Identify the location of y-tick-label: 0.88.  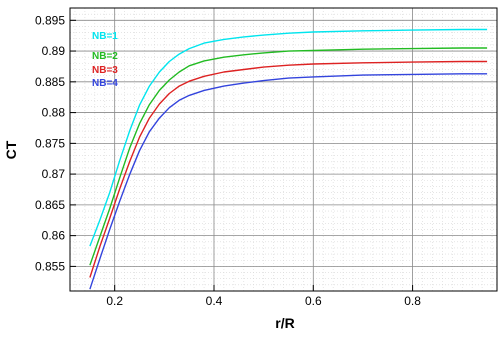
(54, 113).